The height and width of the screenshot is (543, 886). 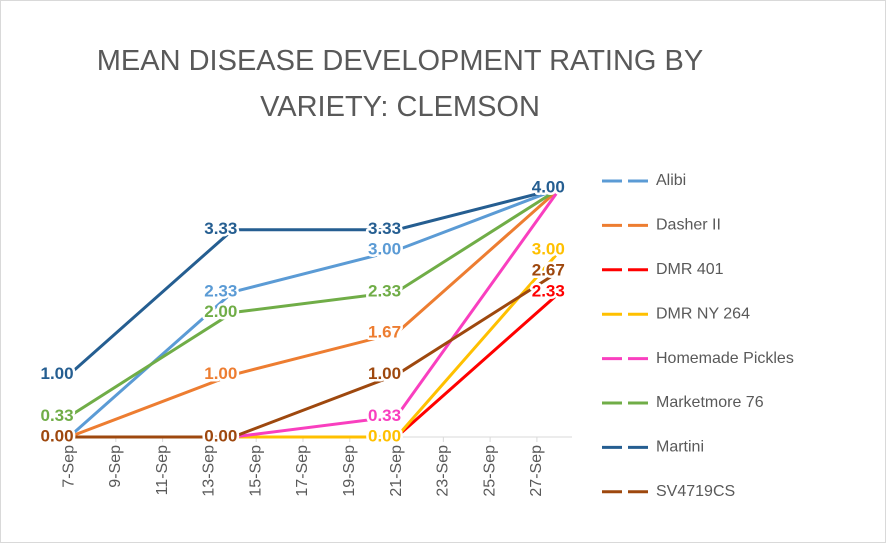 What do you see at coordinates (703, 313) in the screenshot?
I see `legend-label: DMR NY 264` at bounding box center [703, 313].